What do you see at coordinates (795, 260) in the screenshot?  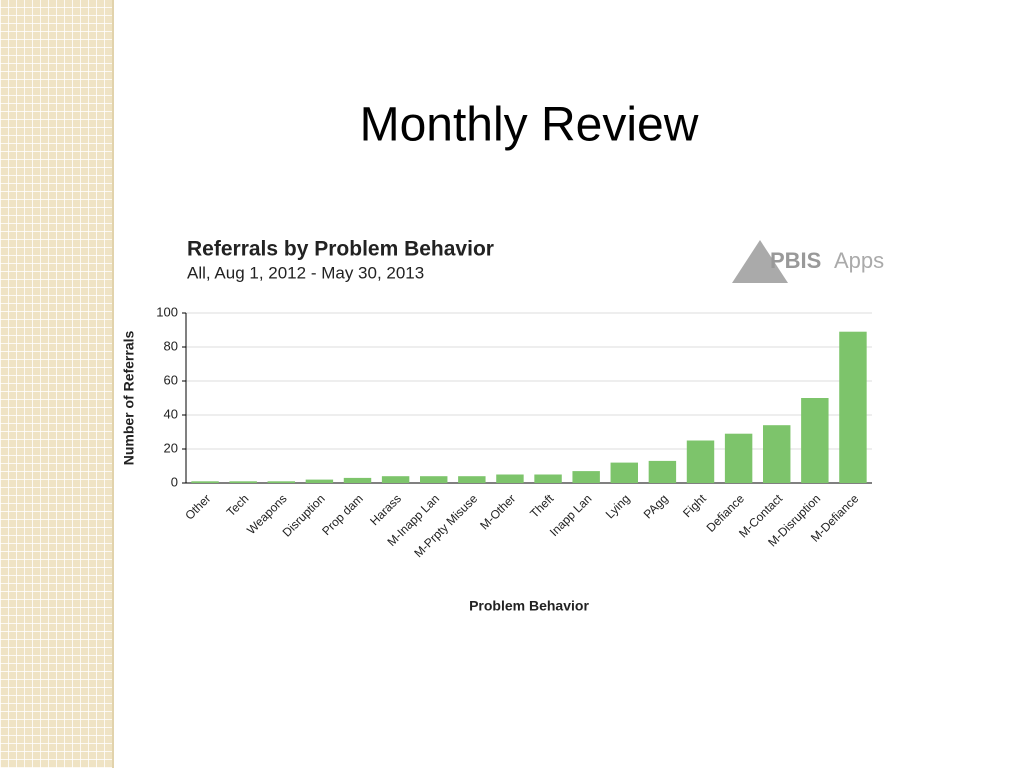 I see `logo-bold: PBIS` at bounding box center [795, 260].